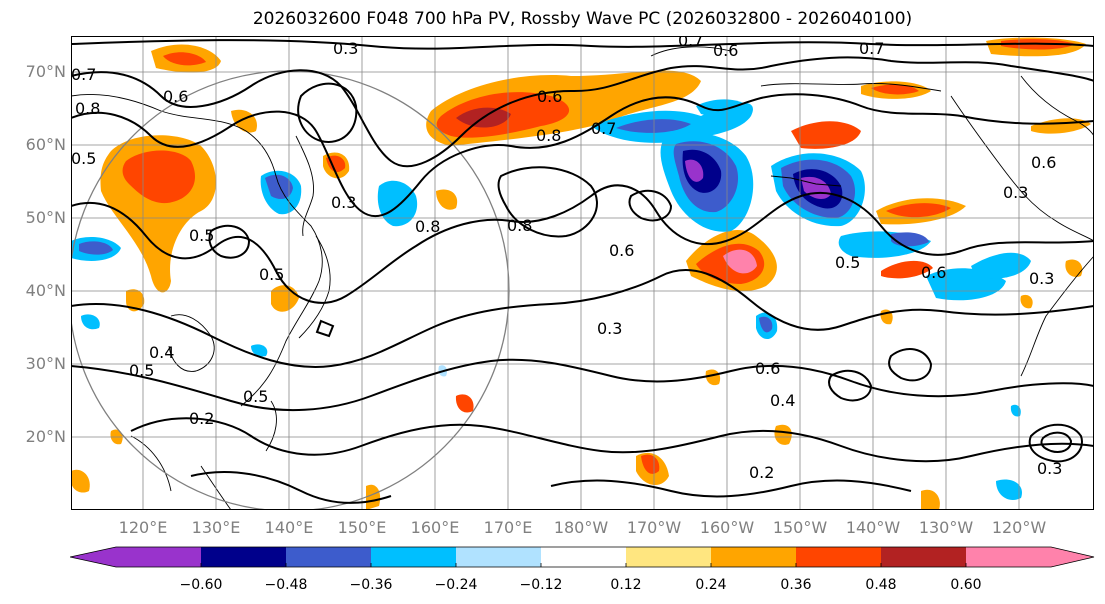 The height and width of the screenshot is (604, 1105). I want to click on colorbar-tick-label: −0.12, so click(541, 585).